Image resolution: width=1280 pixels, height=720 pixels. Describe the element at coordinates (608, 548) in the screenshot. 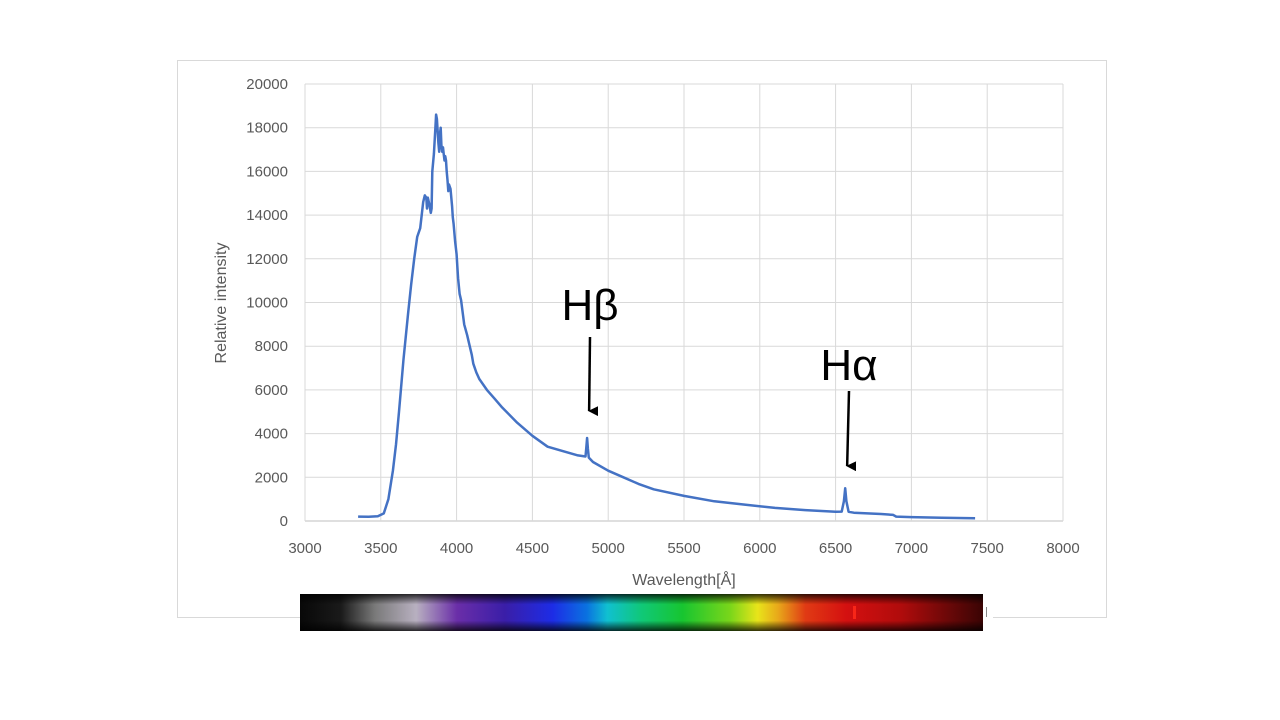

I see `x-tick-label: 5000` at that location.